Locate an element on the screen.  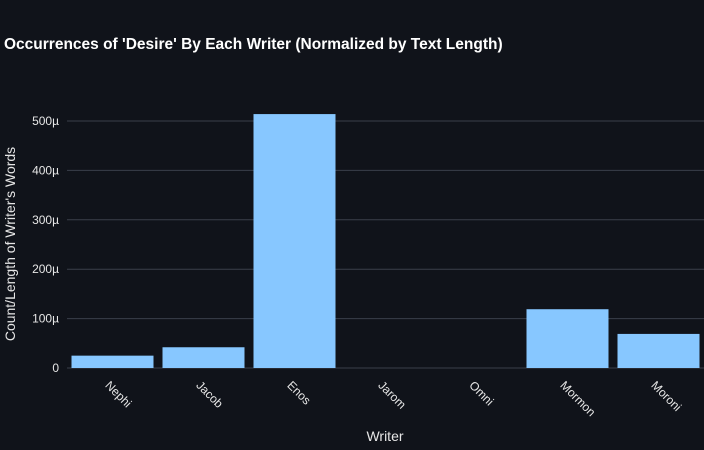
x-tick-labels: Nephi Jacob Enos Jarom Omni Mormon Moroni is located at coordinates (393, 398).